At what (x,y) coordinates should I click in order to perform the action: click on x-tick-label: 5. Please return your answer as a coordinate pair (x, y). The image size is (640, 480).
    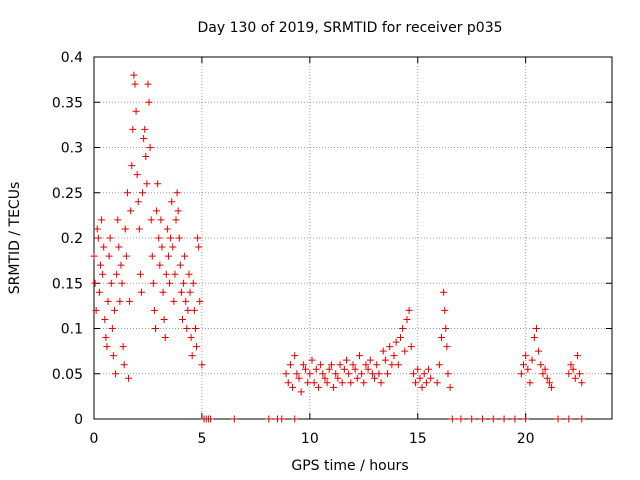
    Looking at the image, I should click on (201, 439).